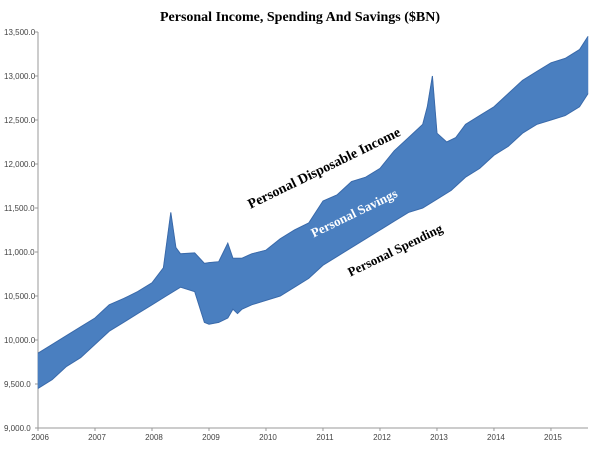 This screenshot has width=600, height=450. I want to click on x-tick-label: 2012, so click(382, 437).